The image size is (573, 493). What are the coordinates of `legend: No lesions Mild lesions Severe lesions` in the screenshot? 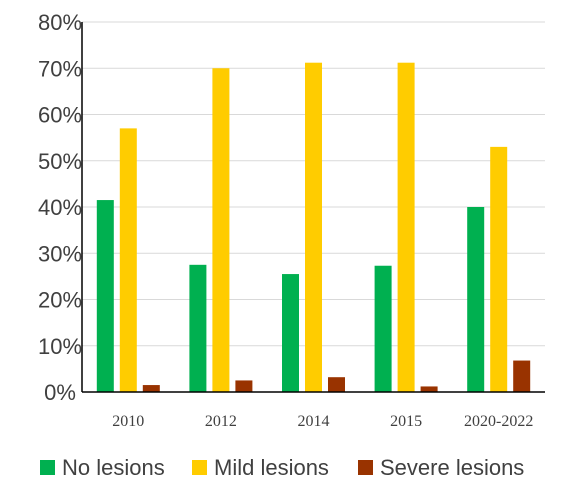 It's located at (282, 467).